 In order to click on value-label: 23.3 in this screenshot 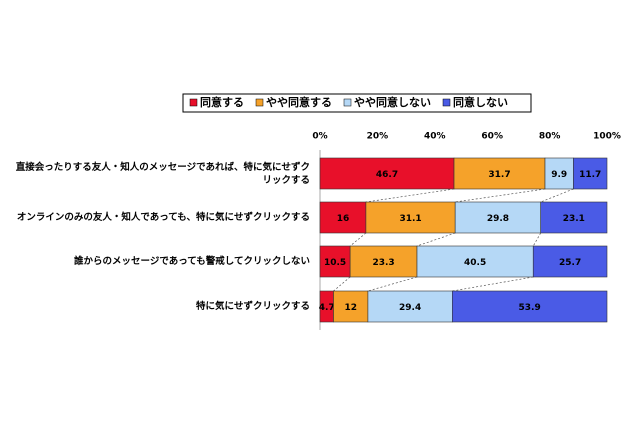, I will do `click(383, 263)`.